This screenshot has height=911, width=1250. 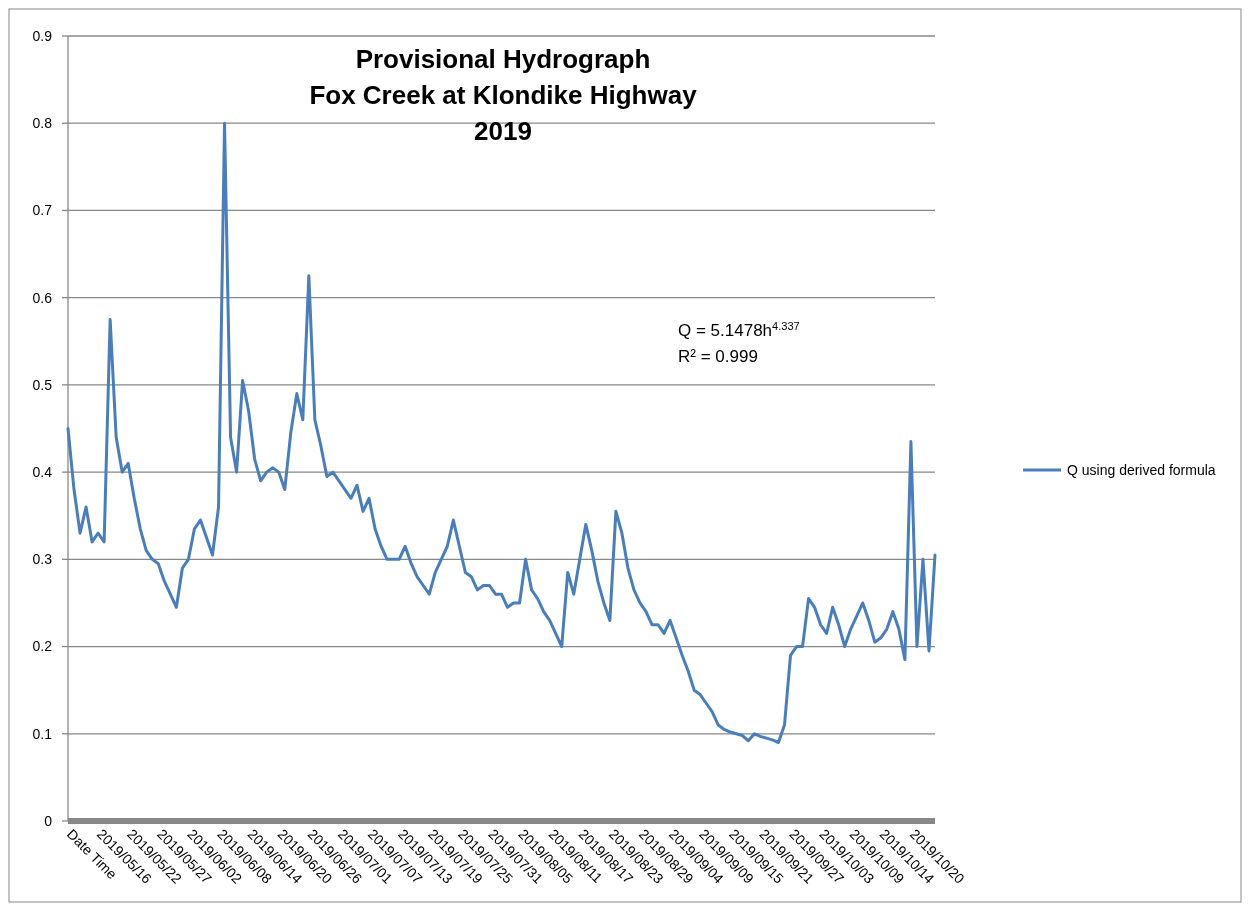 I want to click on legend-label: Q using derived formula, so click(x=1141, y=469).